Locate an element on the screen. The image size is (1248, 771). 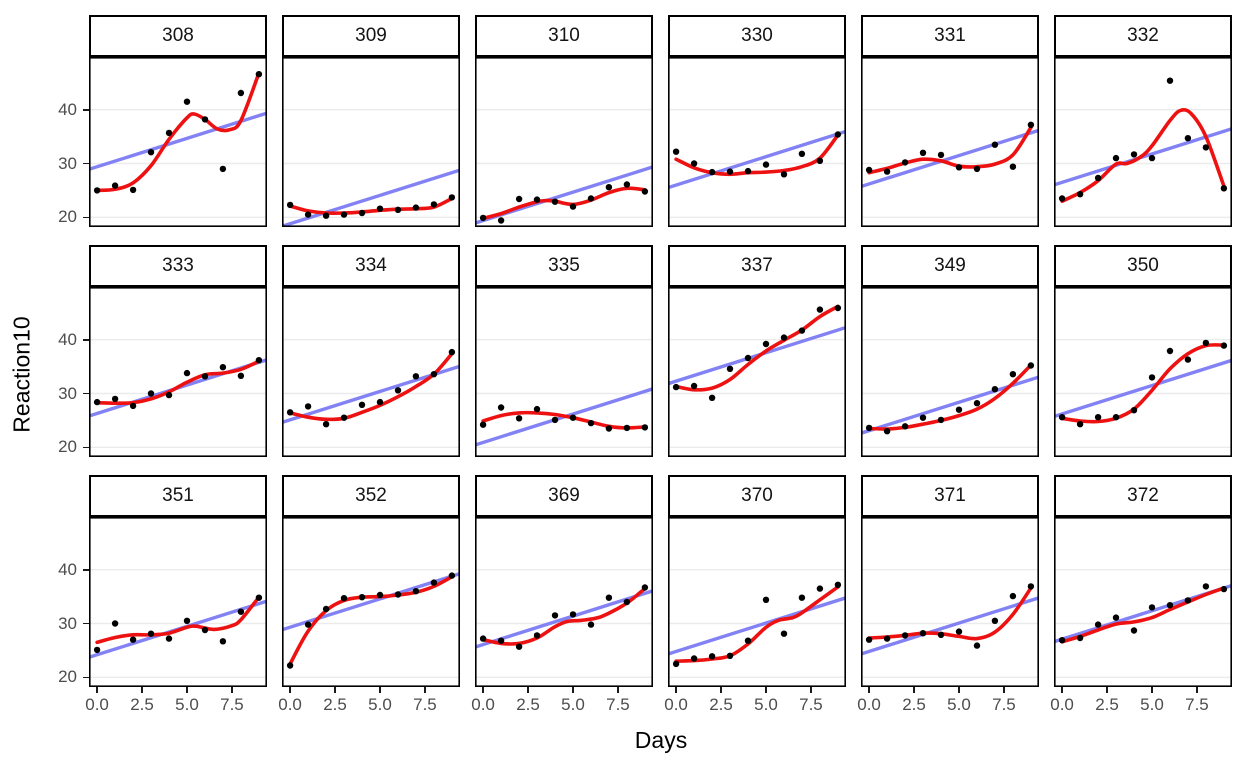
x-tick-label: 2.5 is located at coordinates (1107, 704).